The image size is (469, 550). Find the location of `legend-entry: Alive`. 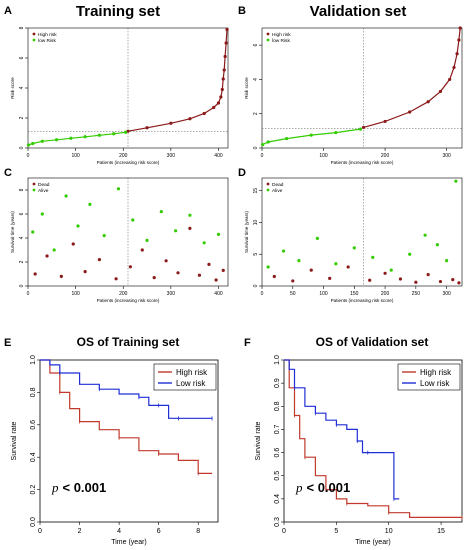

legend-entry: Alive is located at coordinates (277, 191).